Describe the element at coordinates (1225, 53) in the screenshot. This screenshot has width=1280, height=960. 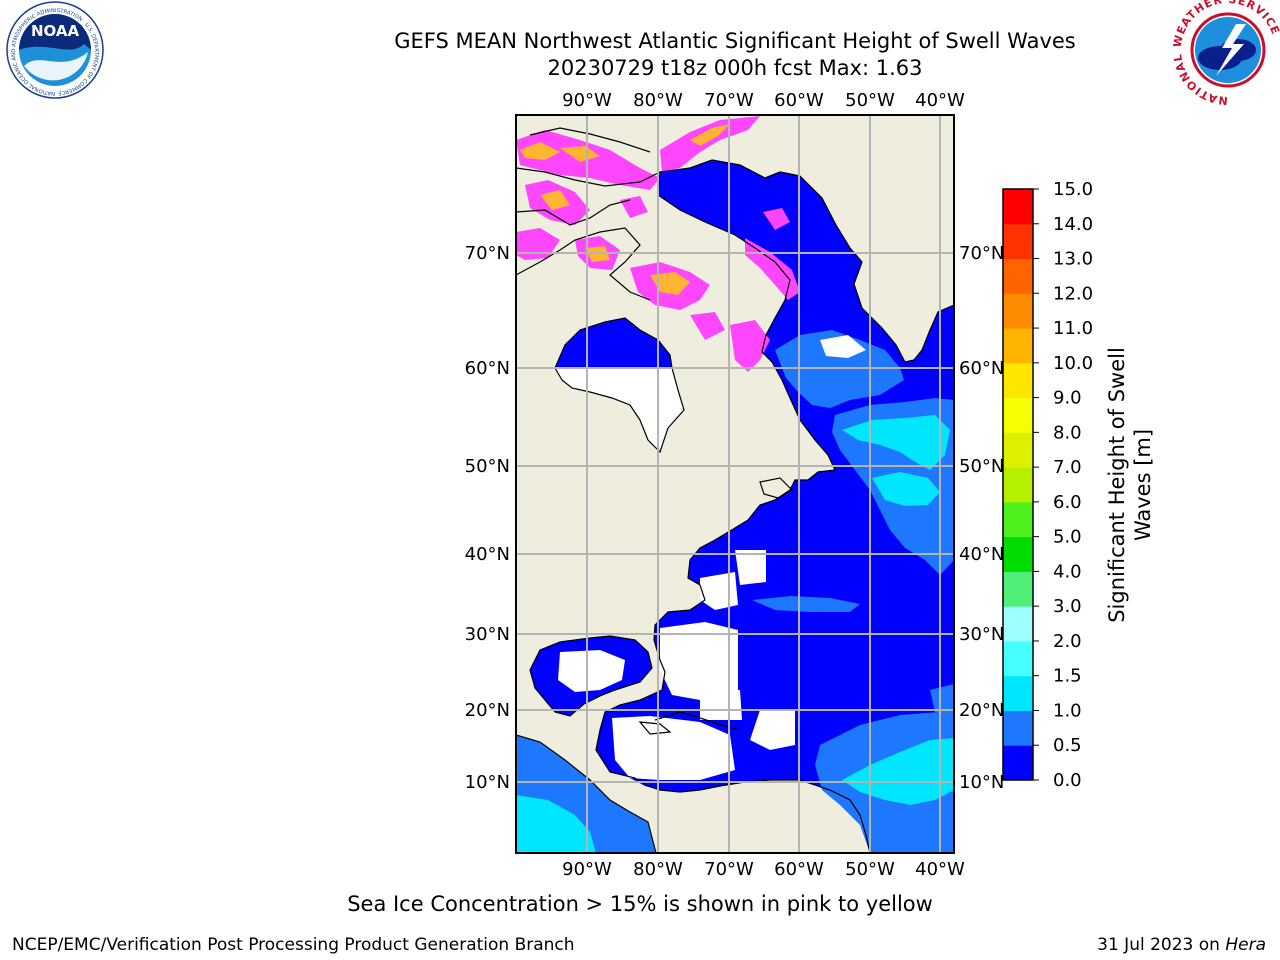
I see `nws-logo: NATIONAL WEATHER SERVICE` at that location.